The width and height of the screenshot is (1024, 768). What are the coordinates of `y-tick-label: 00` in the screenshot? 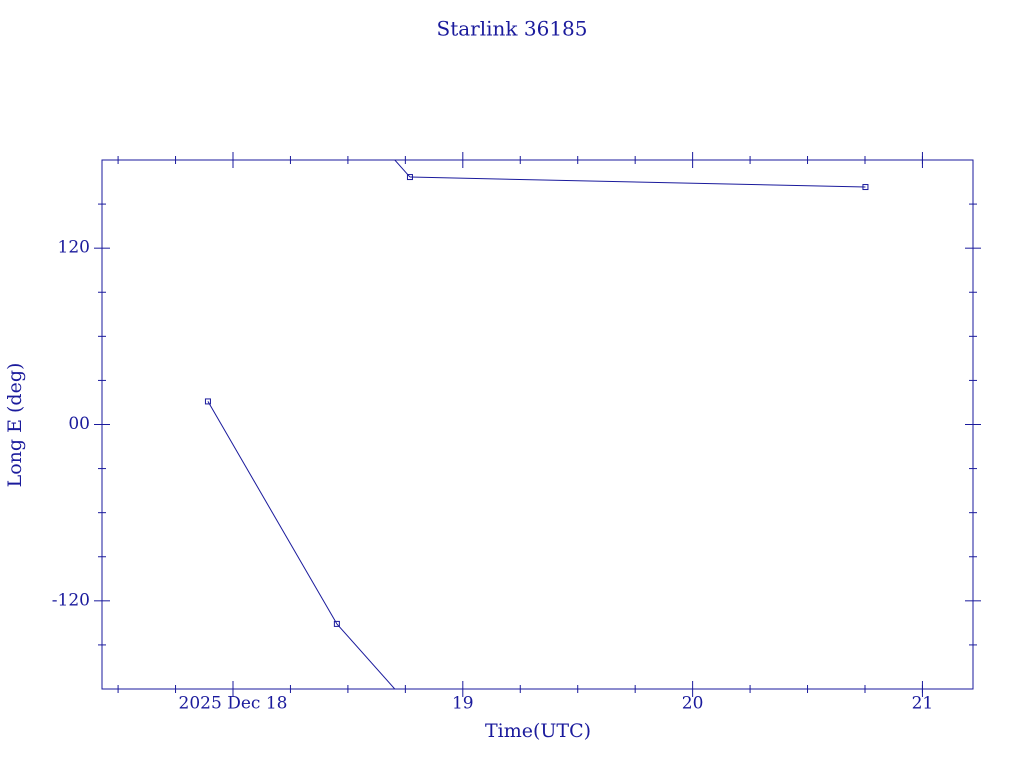 It's located at (79, 424).